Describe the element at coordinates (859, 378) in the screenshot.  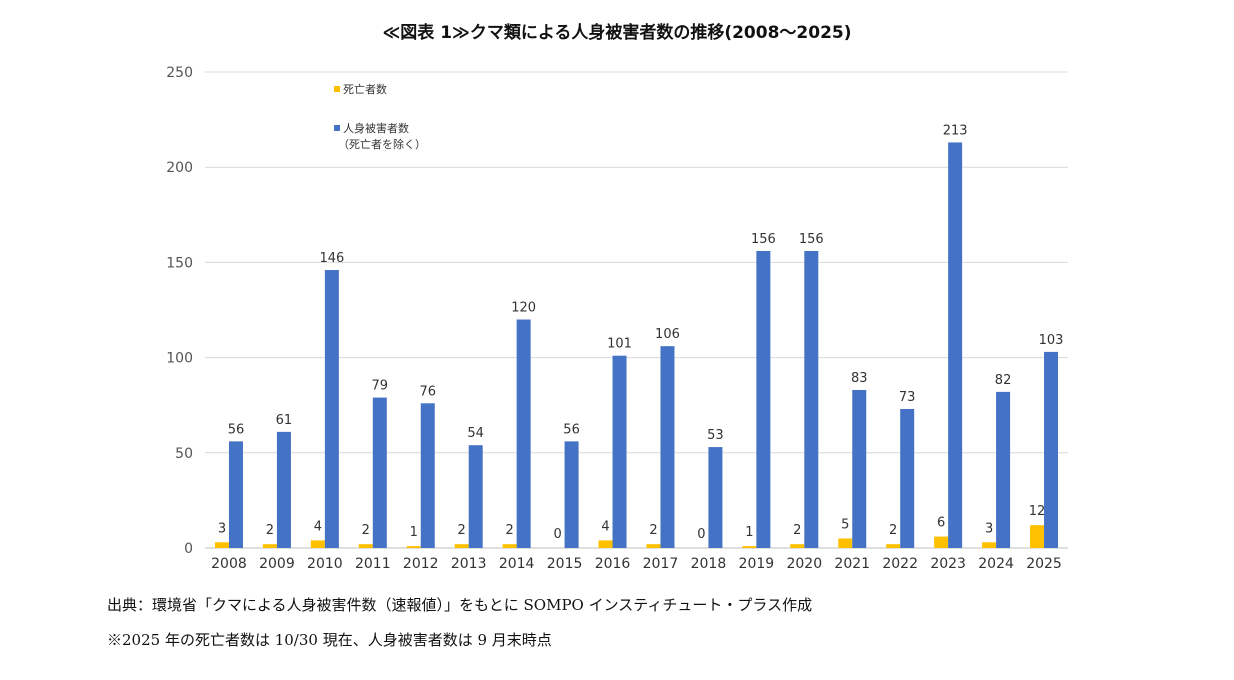
I see `data-label-injuries: 83` at that location.